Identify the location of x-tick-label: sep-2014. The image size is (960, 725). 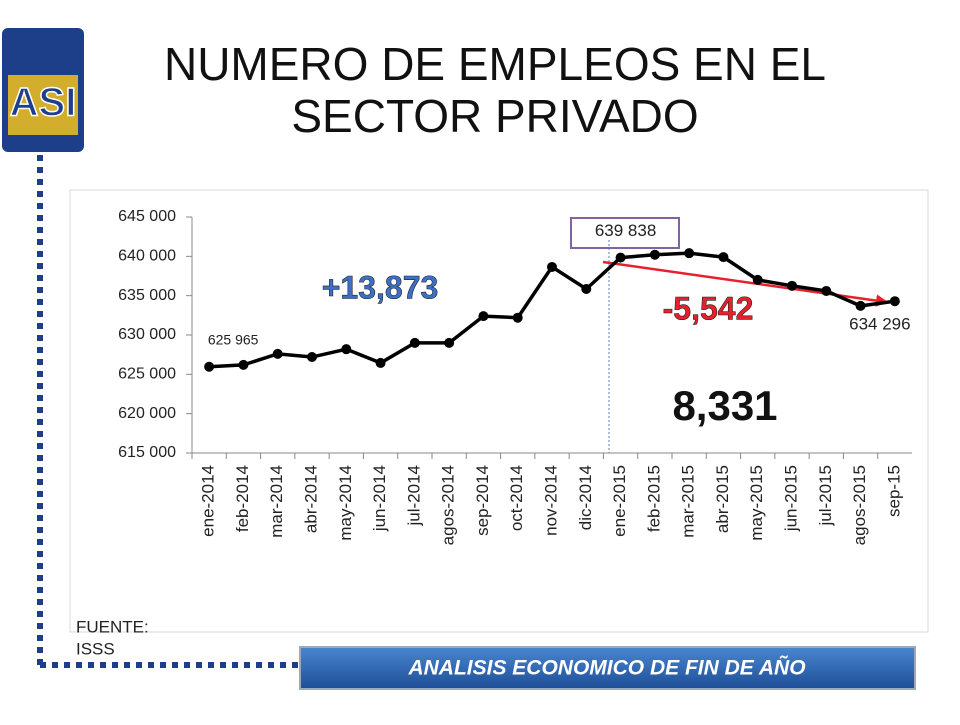
(482, 500).